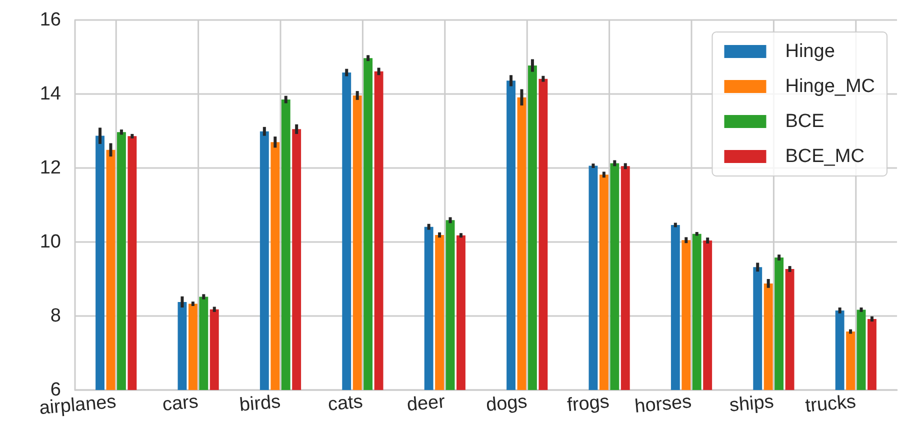  What do you see at coordinates (804, 121) in the screenshot?
I see `legend-label: BCE` at bounding box center [804, 121].